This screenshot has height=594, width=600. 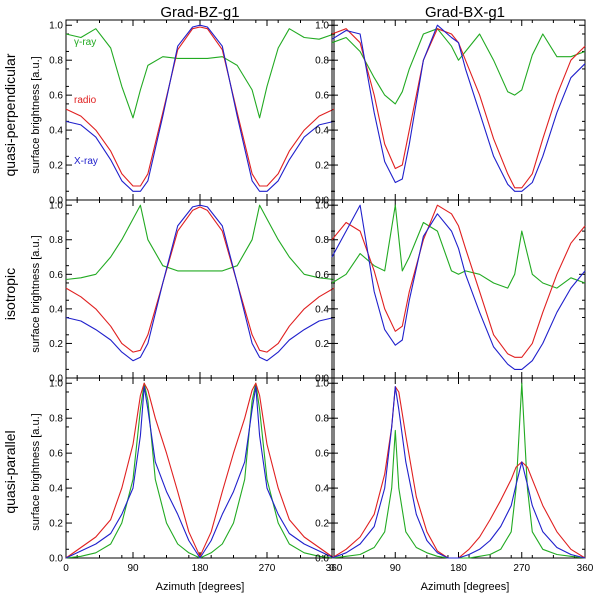 I want to click on y-axis-label-2: surface brightness [a.u.], so click(x=36, y=293).